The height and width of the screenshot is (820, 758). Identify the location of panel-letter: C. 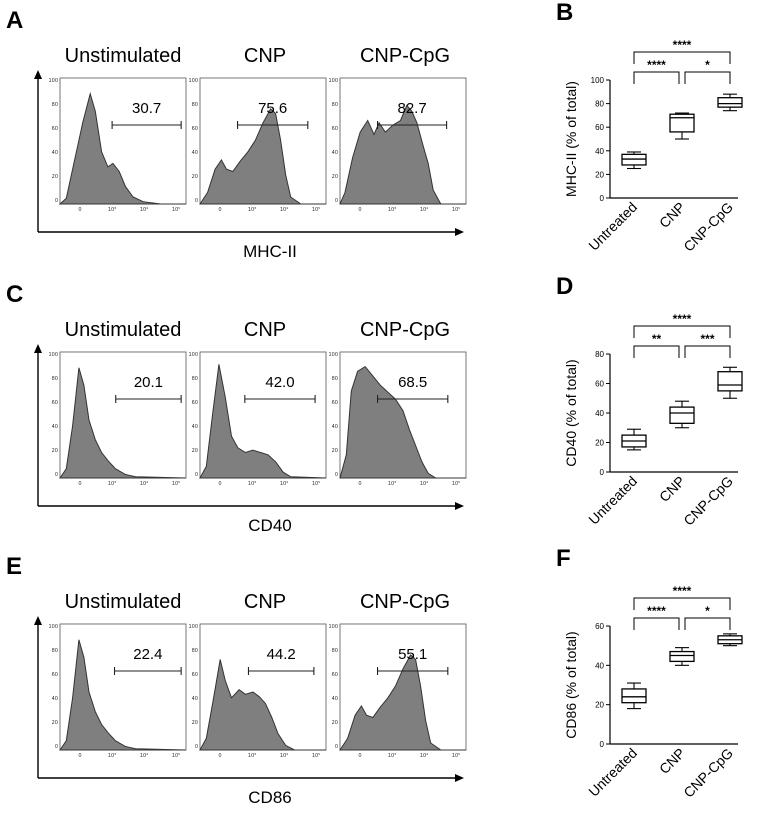
(14, 294).